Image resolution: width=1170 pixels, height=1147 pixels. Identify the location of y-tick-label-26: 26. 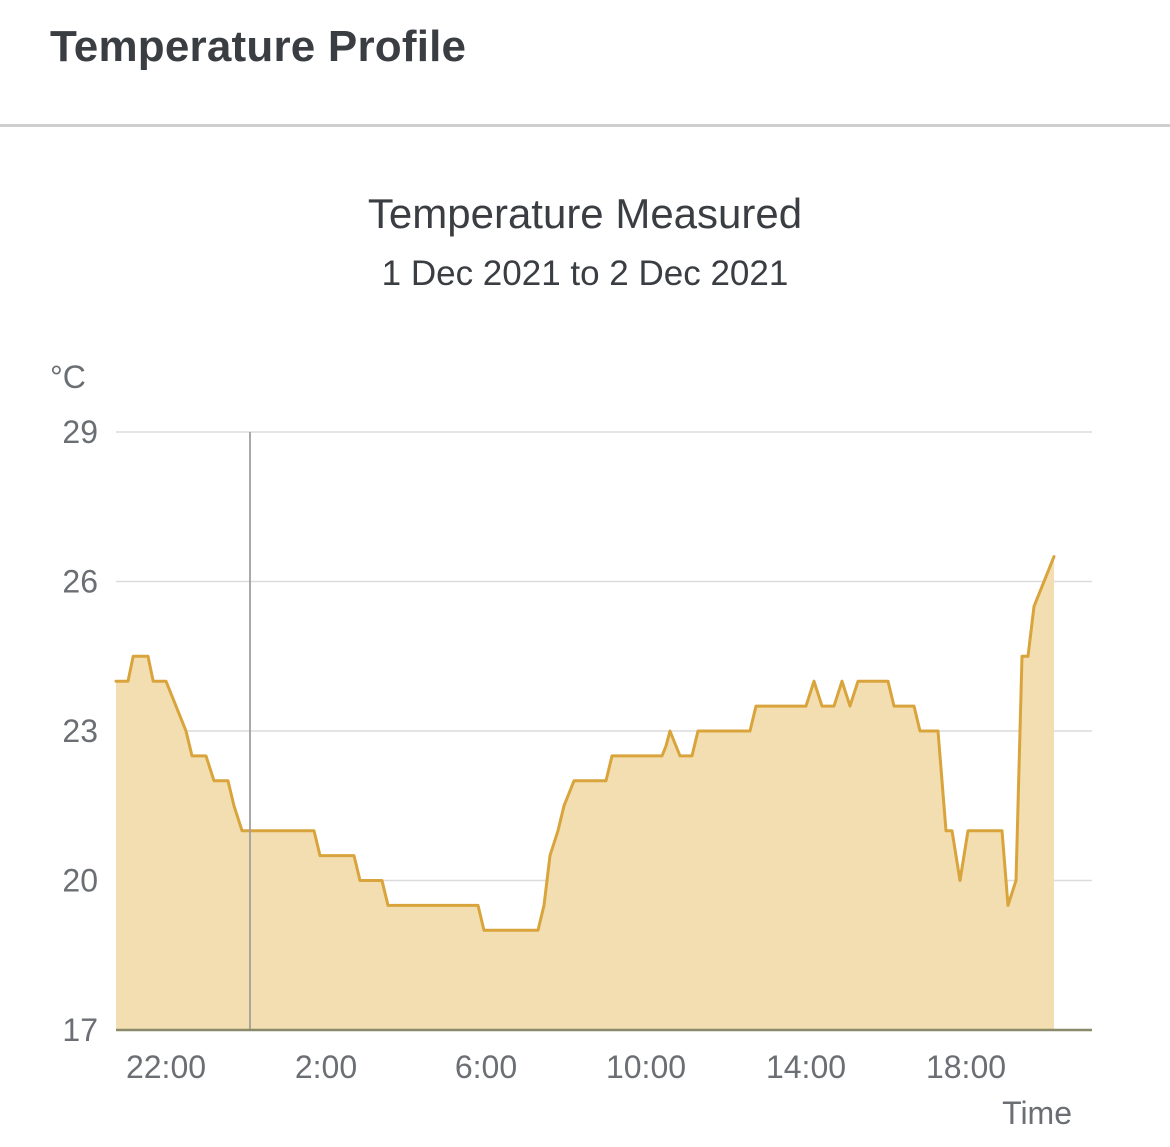
(80, 582).